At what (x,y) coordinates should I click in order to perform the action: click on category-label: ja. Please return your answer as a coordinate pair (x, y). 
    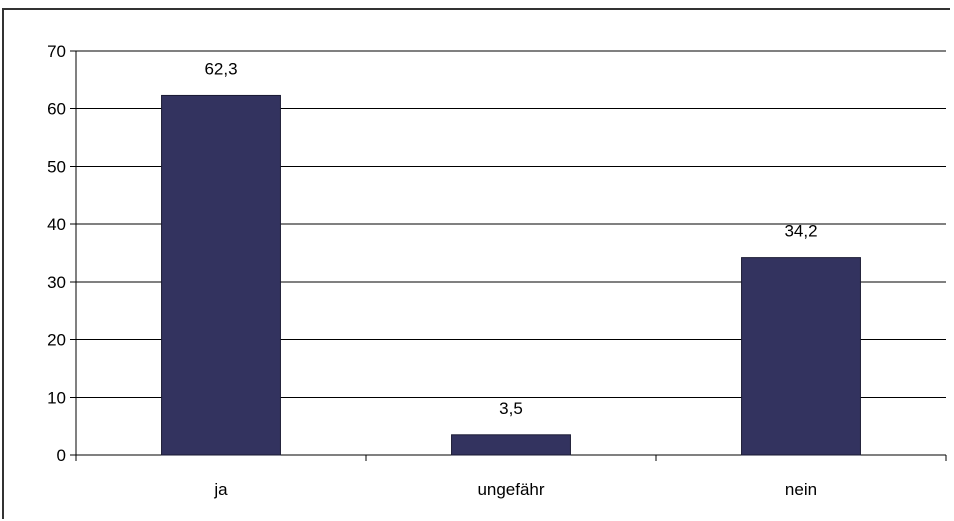
    Looking at the image, I should click on (220, 489).